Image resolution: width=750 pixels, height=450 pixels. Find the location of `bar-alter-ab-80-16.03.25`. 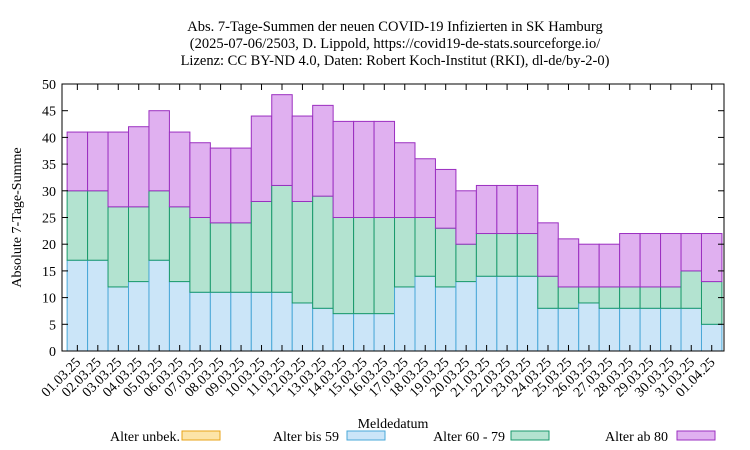

bar-alter-ab-80-16.03.25 is located at coordinates (384, 169).